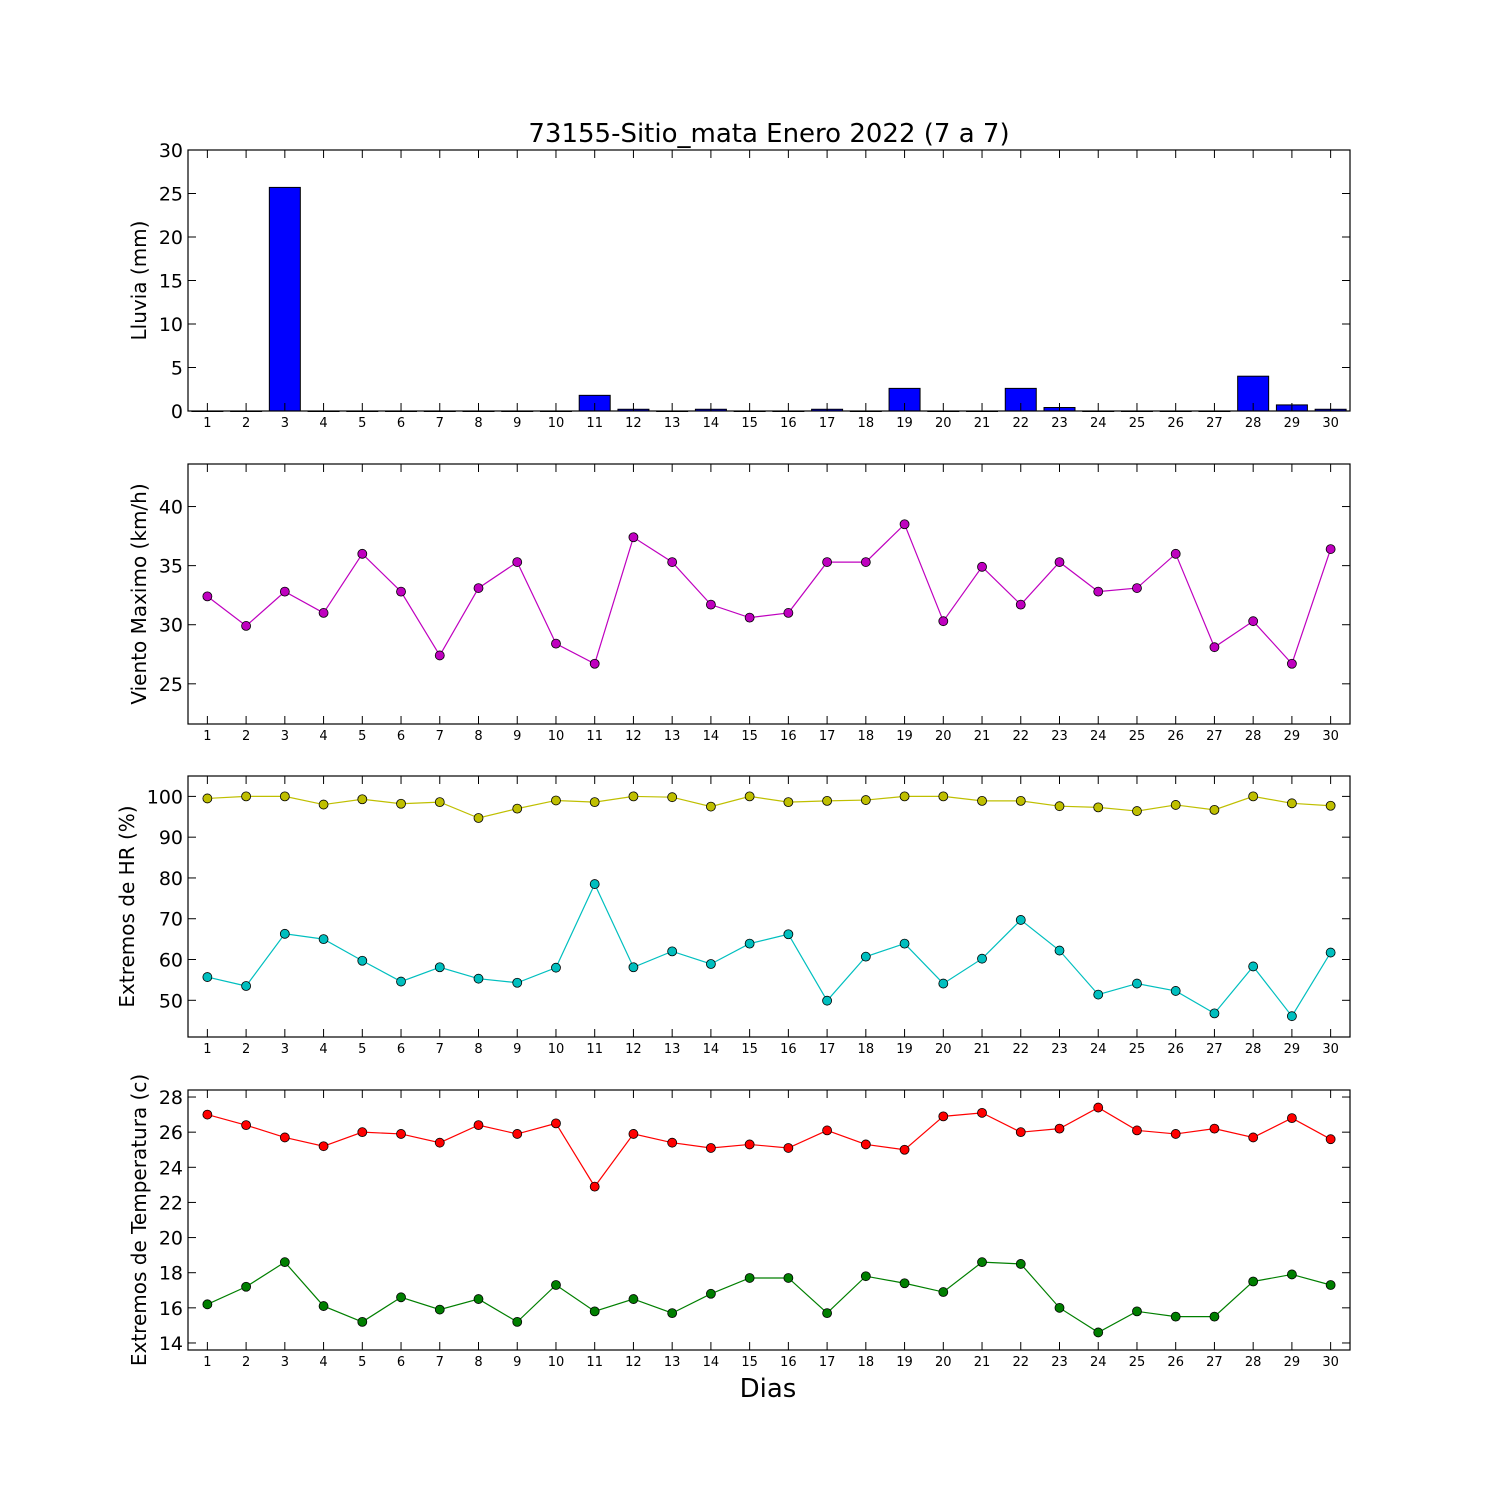  Describe the element at coordinates (171, 879) in the screenshot. I see `y-tick-label: 80` at that location.